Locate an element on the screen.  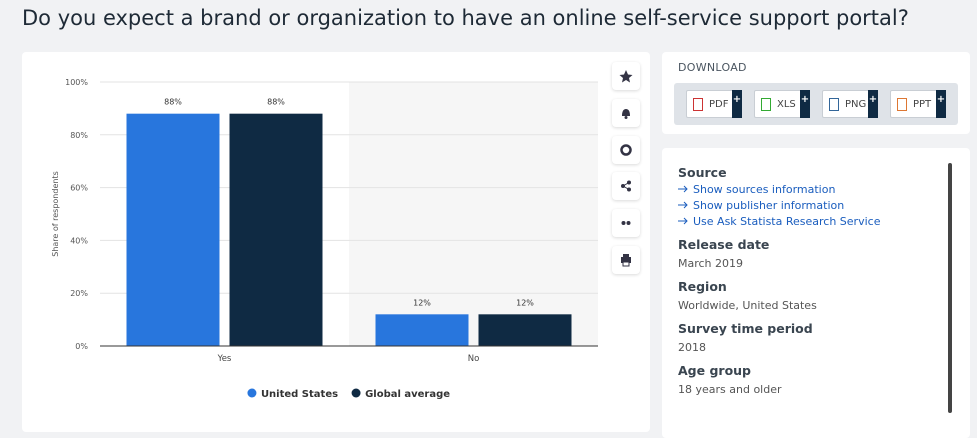
download-panel: DOWNLOAD PDF + XLS + PNG + PPT + is located at coordinates (816, 93).